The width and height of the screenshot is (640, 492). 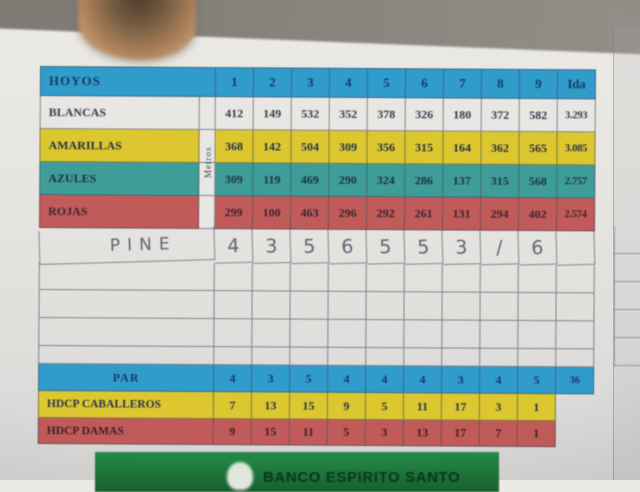 What do you see at coordinates (119, 112) in the screenshot?
I see `tee-name-label: BLANCAS` at bounding box center [119, 112].